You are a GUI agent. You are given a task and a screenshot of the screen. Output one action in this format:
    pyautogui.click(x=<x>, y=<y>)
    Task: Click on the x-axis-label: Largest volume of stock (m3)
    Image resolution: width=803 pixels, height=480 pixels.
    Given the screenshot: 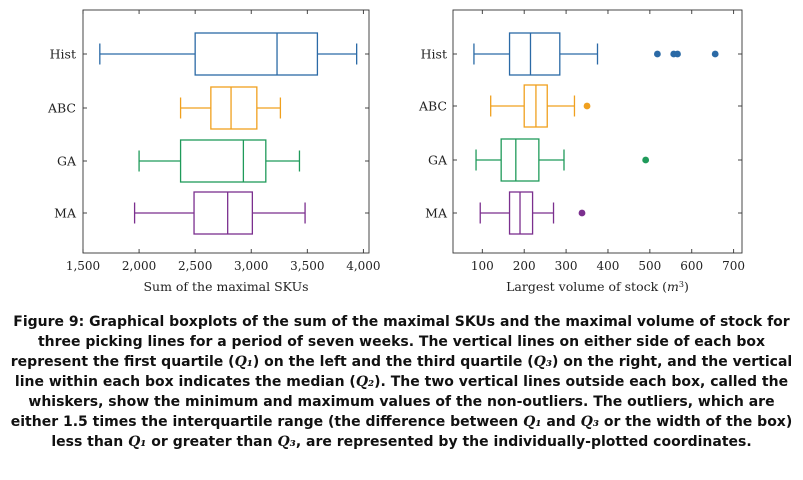 What is the action you would take?
    pyautogui.click(x=597, y=286)
    